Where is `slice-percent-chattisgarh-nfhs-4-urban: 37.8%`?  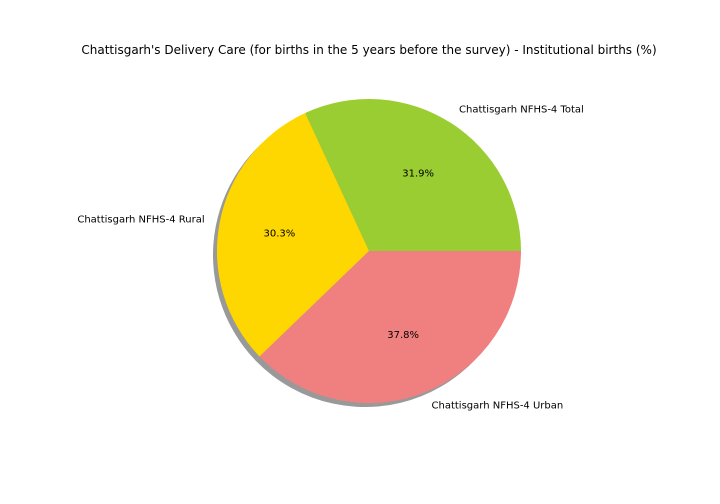 slice-percent-chattisgarh-nfhs-4-urban: 37.8% is located at coordinates (403, 335).